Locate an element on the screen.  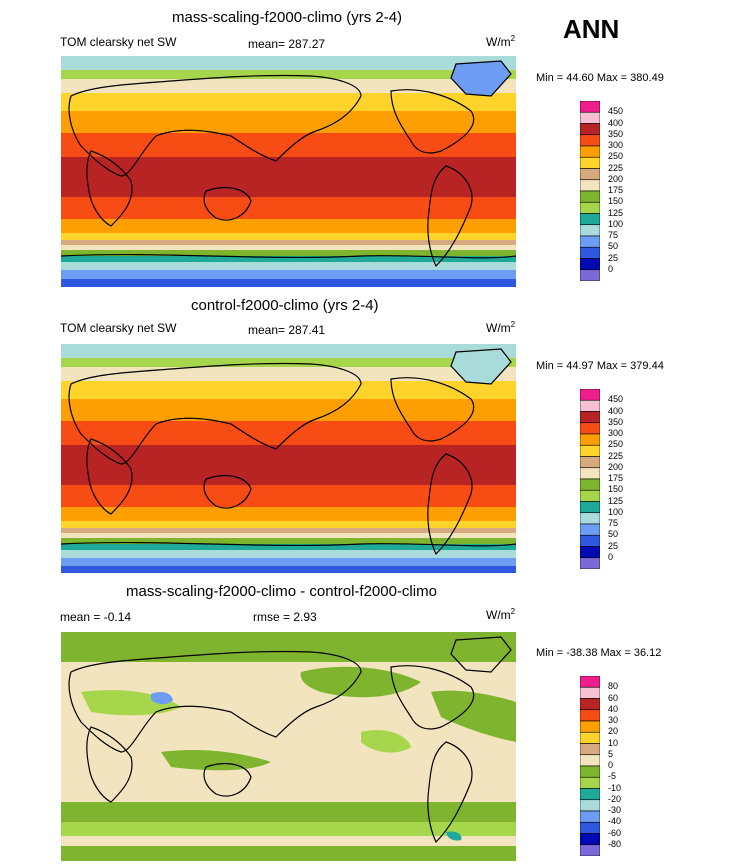
colorbar-tick-label: -30 is located at coordinates (615, 810).